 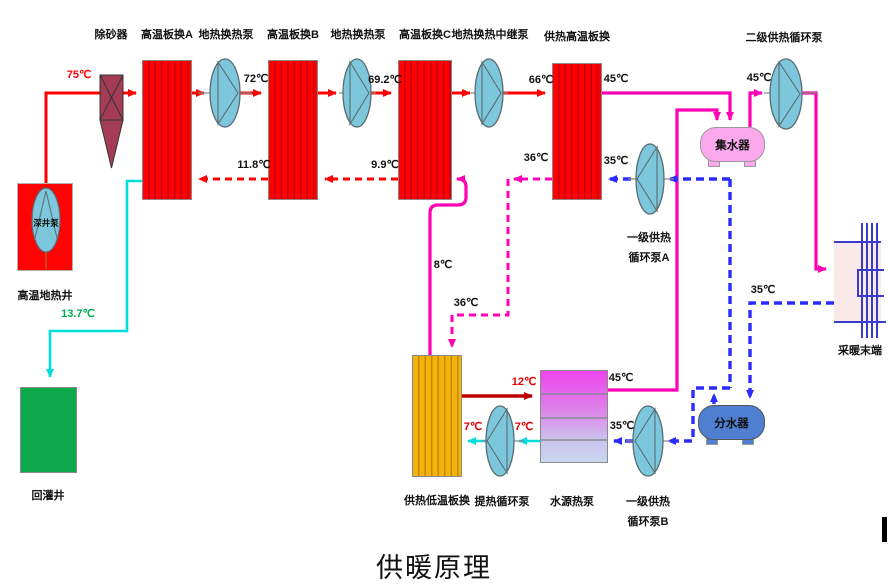 What do you see at coordinates (790, 350) in the screenshot?
I see `terminal-return-to-distributor` at bounding box center [790, 350].